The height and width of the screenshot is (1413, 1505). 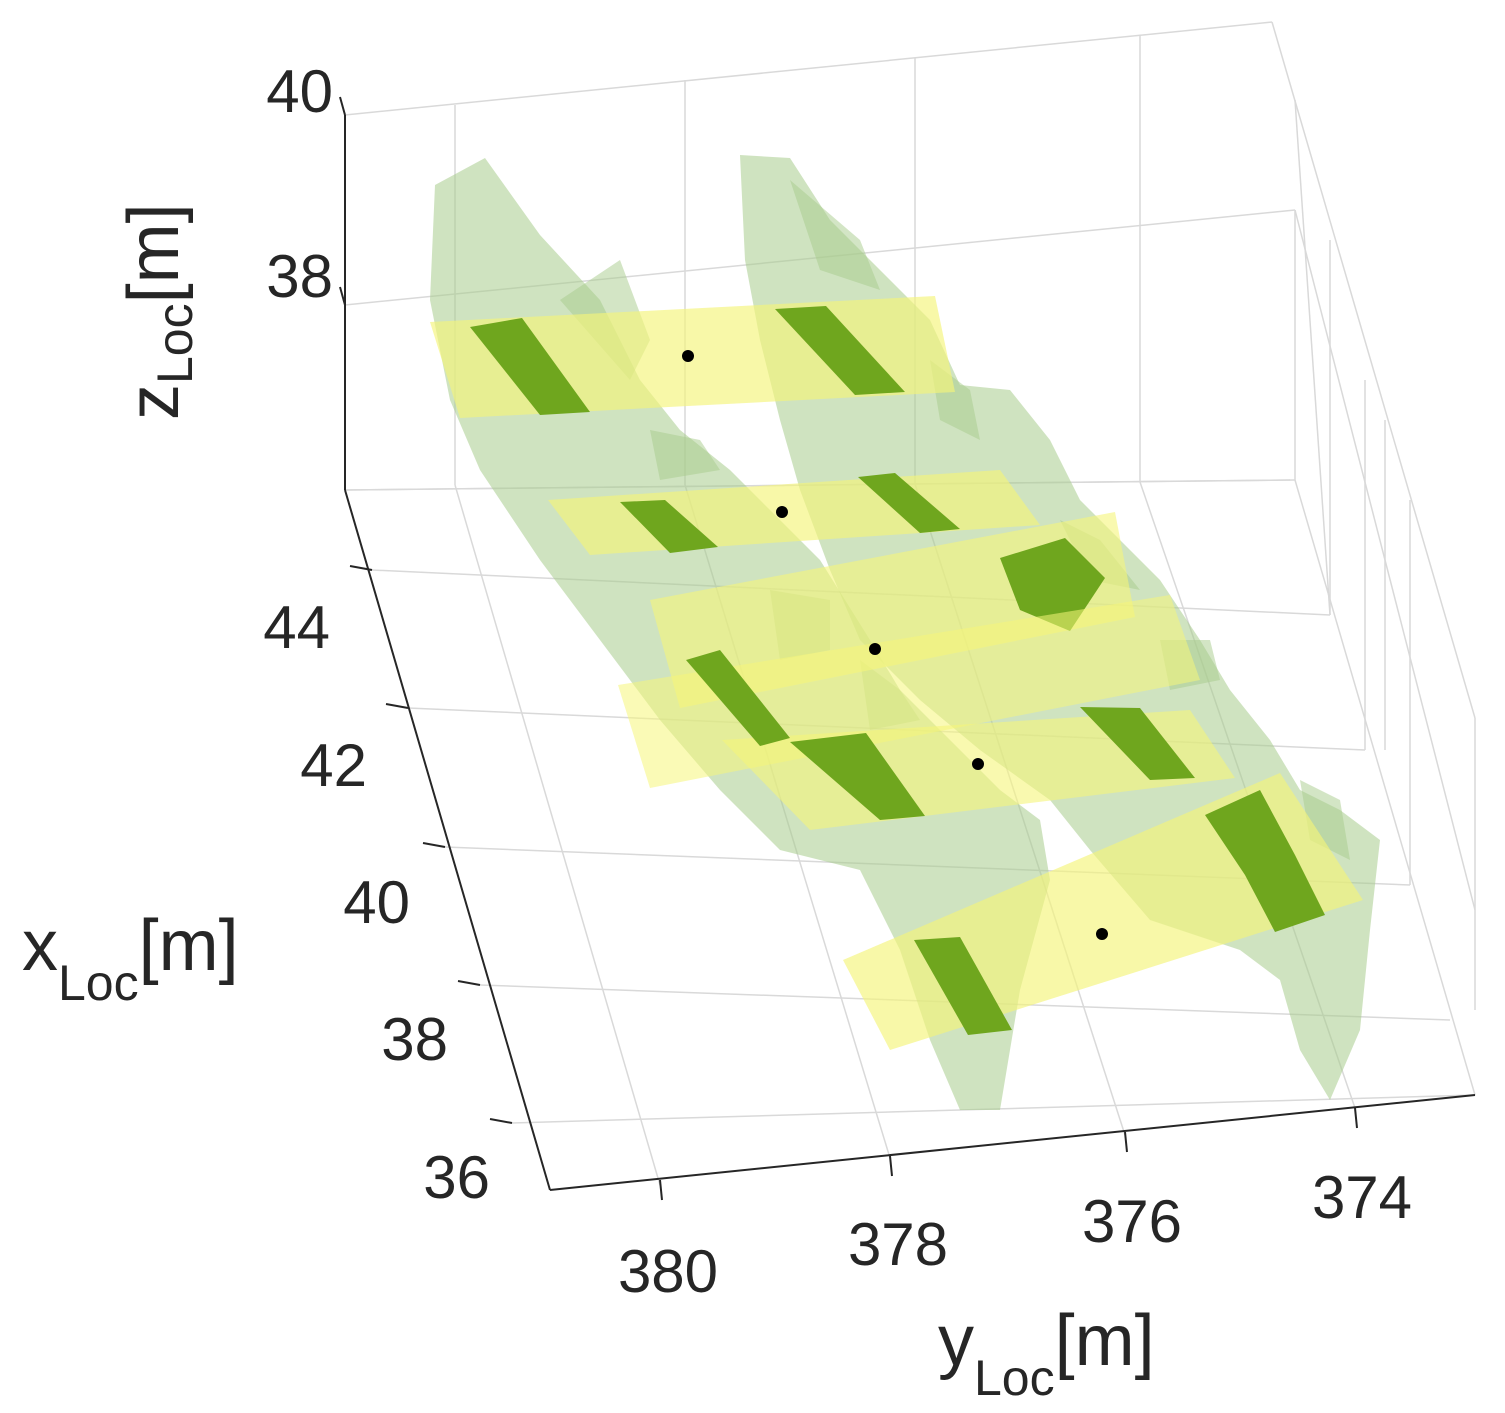 I want to click on y-tick-label: 378, so click(x=898, y=1244).